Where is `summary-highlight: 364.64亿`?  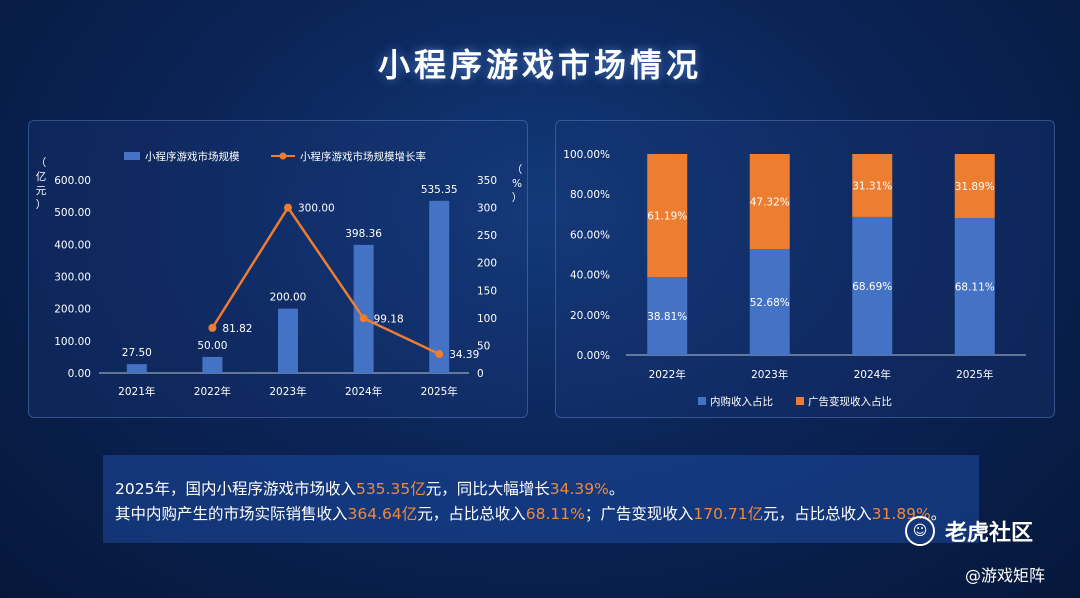 summary-highlight: 364.64亿 is located at coordinates (382, 514).